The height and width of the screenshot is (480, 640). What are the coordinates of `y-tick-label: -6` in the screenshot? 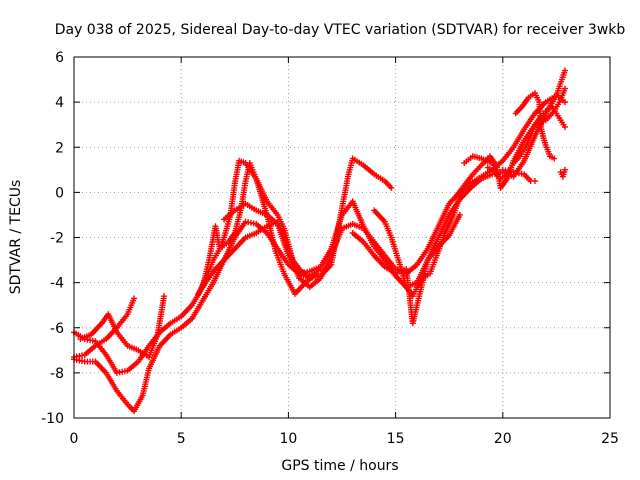 It's located at (57, 329).